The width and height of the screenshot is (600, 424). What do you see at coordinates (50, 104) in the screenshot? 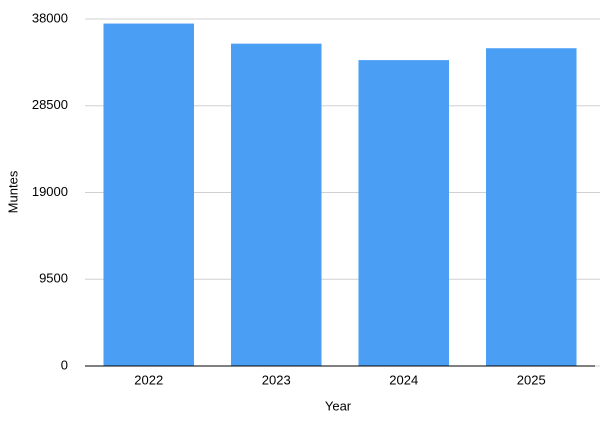
I see `y-tick-label: 28500` at bounding box center [50, 104].